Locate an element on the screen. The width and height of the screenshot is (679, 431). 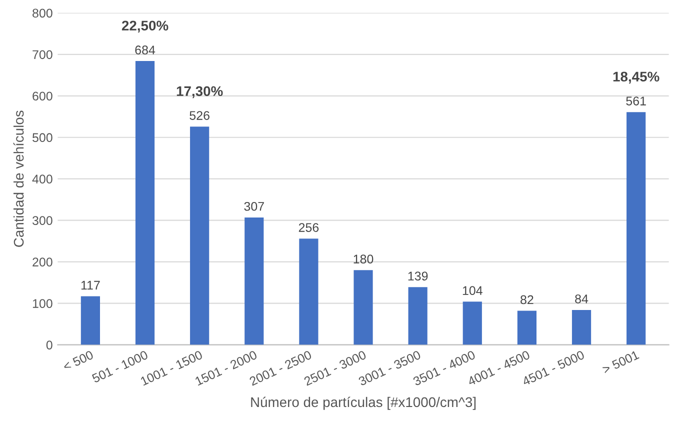
data-label: 117 is located at coordinates (90, 285).